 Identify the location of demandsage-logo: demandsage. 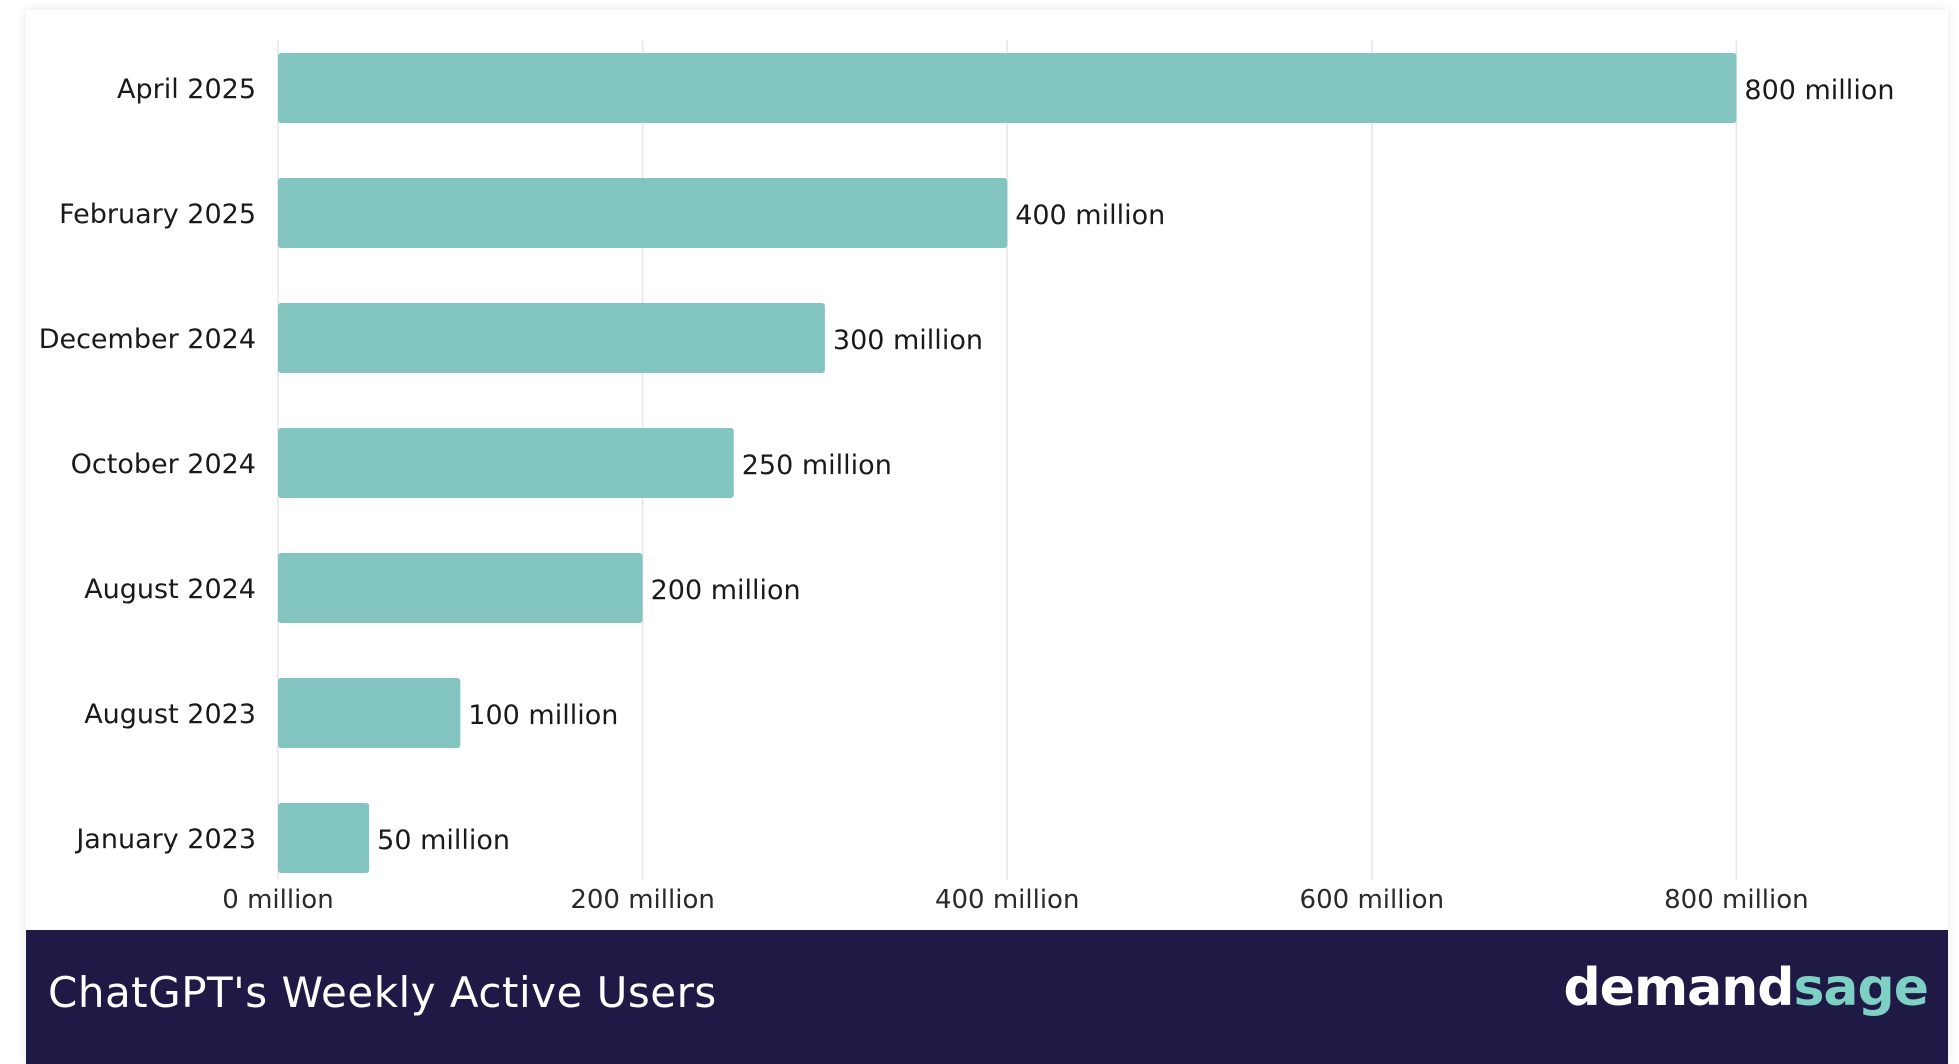
(1746, 988).